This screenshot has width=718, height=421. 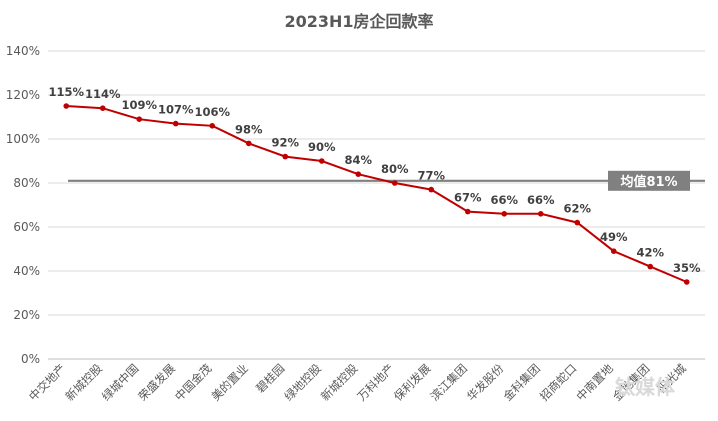 What do you see at coordinates (212, 112) in the screenshot?
I see `data-label: 106%` at bounding box center [212, 112].